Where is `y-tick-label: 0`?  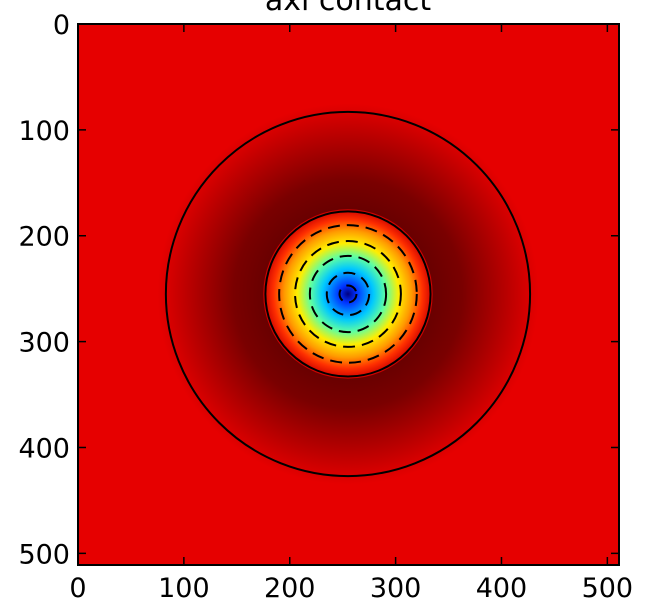
y-tick-label: 0 is located at coordinates (61, 25).